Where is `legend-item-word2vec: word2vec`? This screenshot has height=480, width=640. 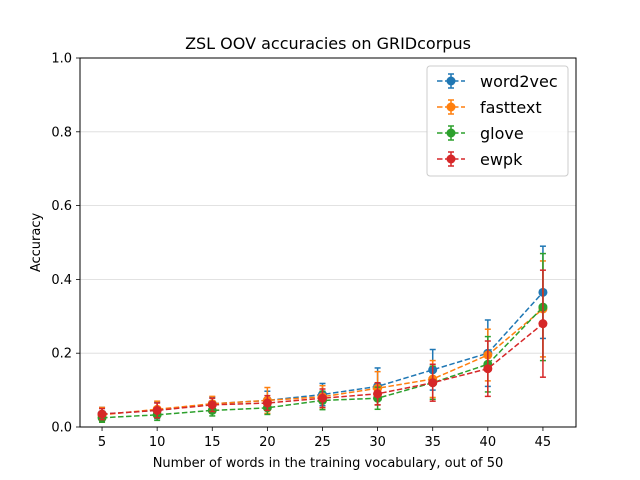 legend-item-word2vec: word2vec is located at coordinates (497, 81).